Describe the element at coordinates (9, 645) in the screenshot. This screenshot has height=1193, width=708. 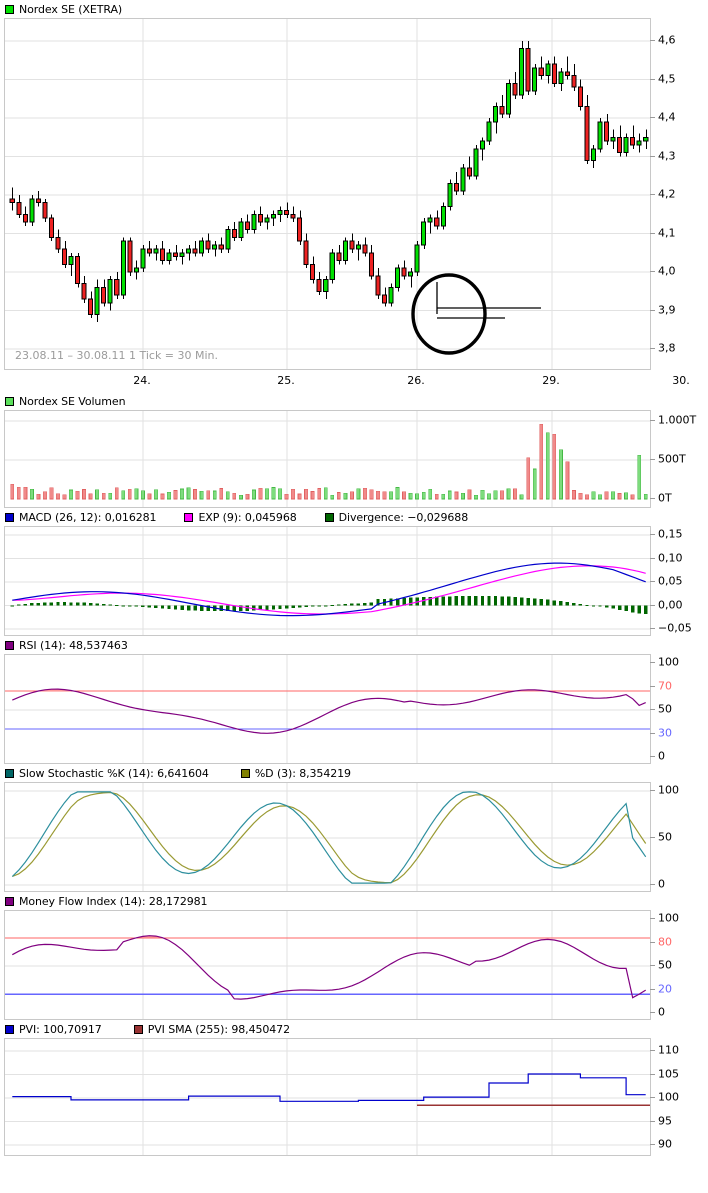
I see `rsi-swatch-icon` at that location.